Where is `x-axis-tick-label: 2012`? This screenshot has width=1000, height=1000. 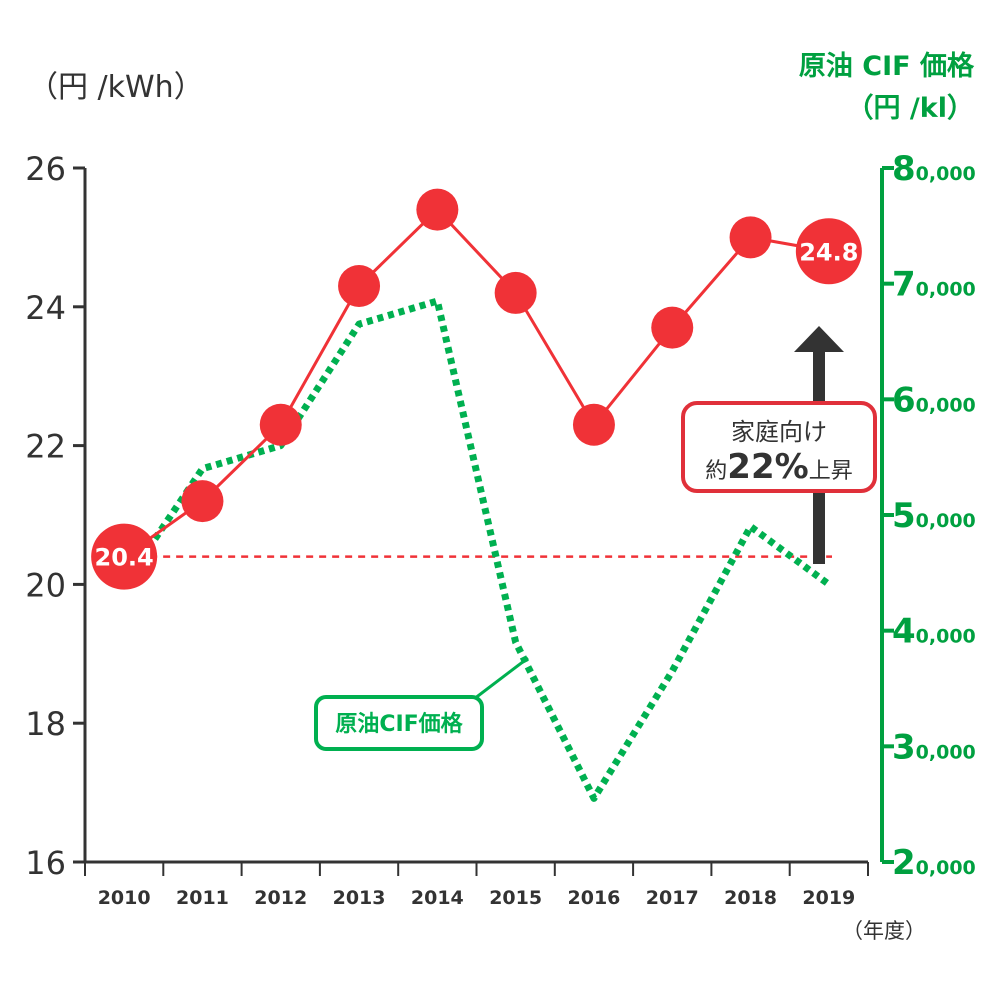
x-axis-tick-label: 2012 is located at coordinates (280, 898).